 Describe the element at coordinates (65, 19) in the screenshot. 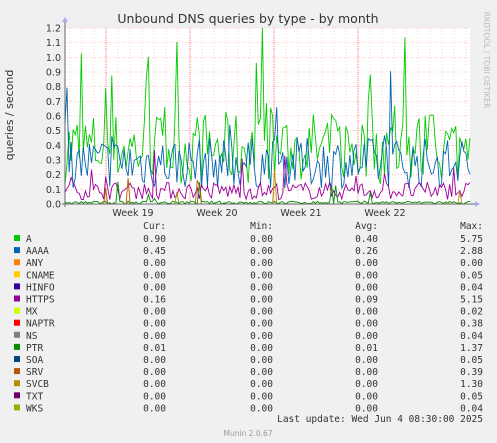

I see `y-axis-arrow` at that location.